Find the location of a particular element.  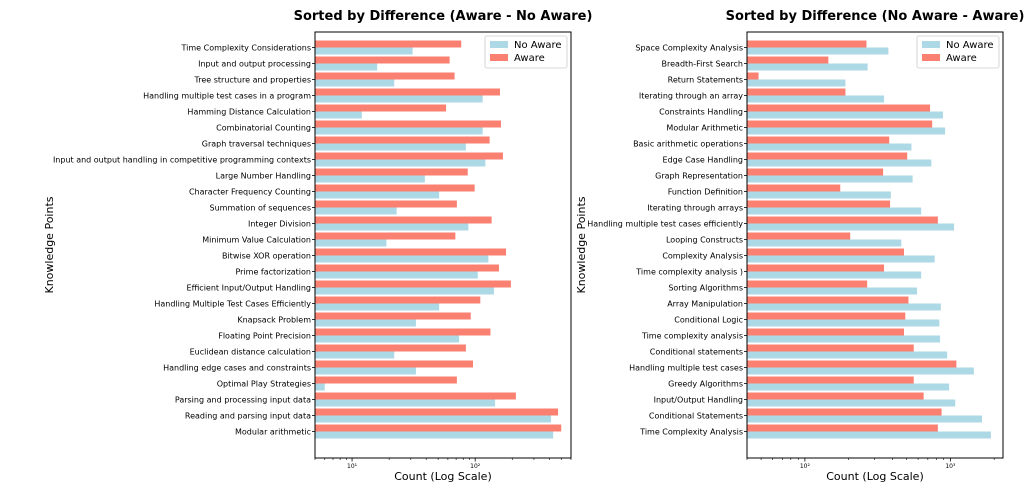

legend-entry: No Aware is located at coordinates (538, 45).